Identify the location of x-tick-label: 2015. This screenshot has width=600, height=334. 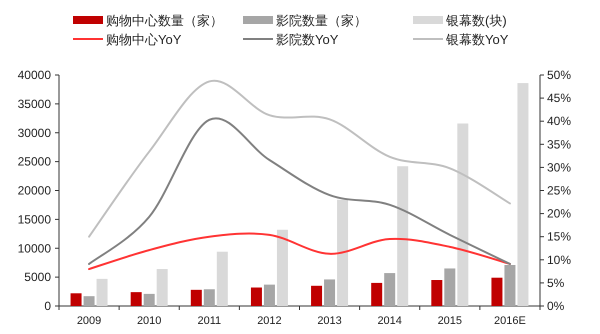
(450, 321).